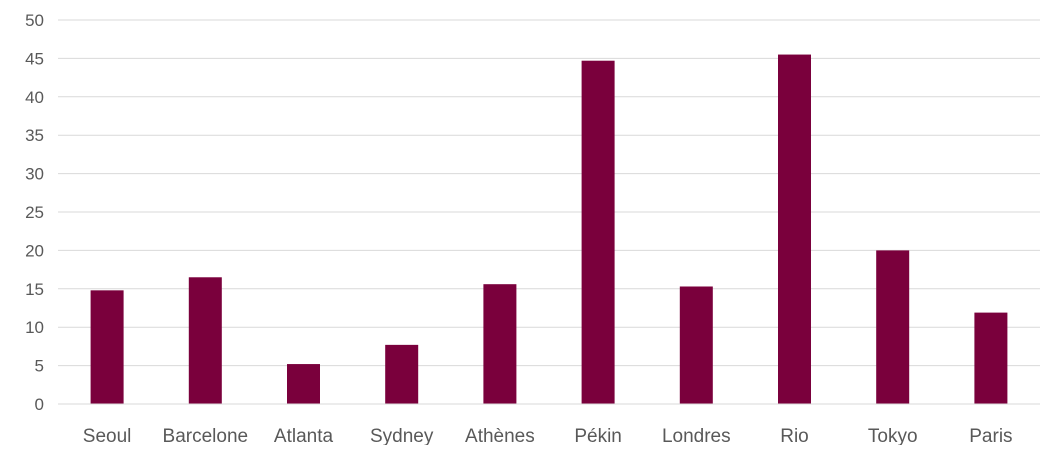 This screenshot has height=450, width=1047. What do you see at coordinates (893, 435) in the screenshot?
I see `x-tick-label: Tokyo` at bounding box center [893, 435].